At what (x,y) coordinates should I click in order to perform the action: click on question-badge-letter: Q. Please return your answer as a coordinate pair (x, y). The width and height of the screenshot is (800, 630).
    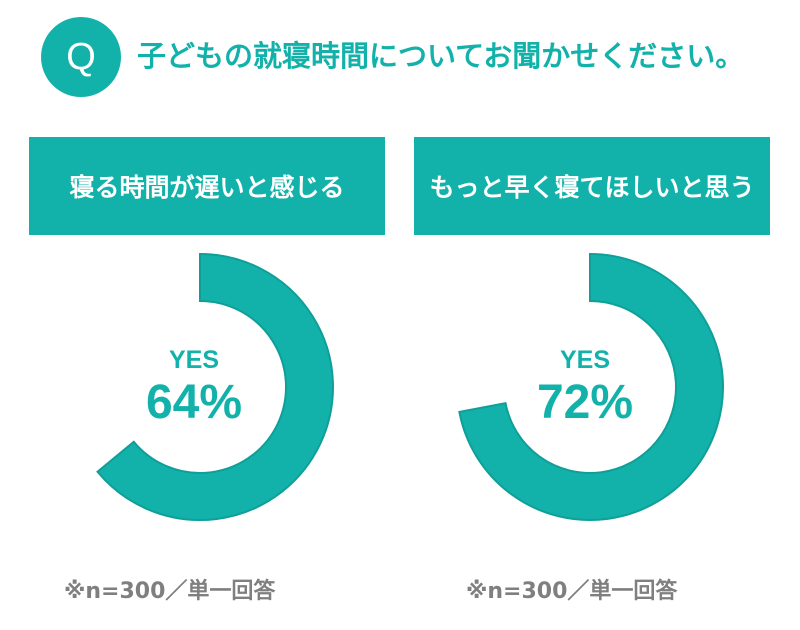
    Looking at the image, I should click on (81, 56).